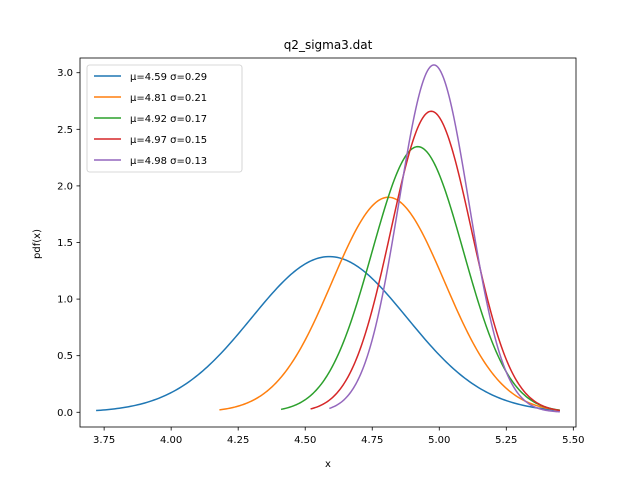 Image resolution: width=640 pixels, height=480 pixels. I want to click on legend-label-1: μ=4.59 σ=0.29, so click(168, 77).